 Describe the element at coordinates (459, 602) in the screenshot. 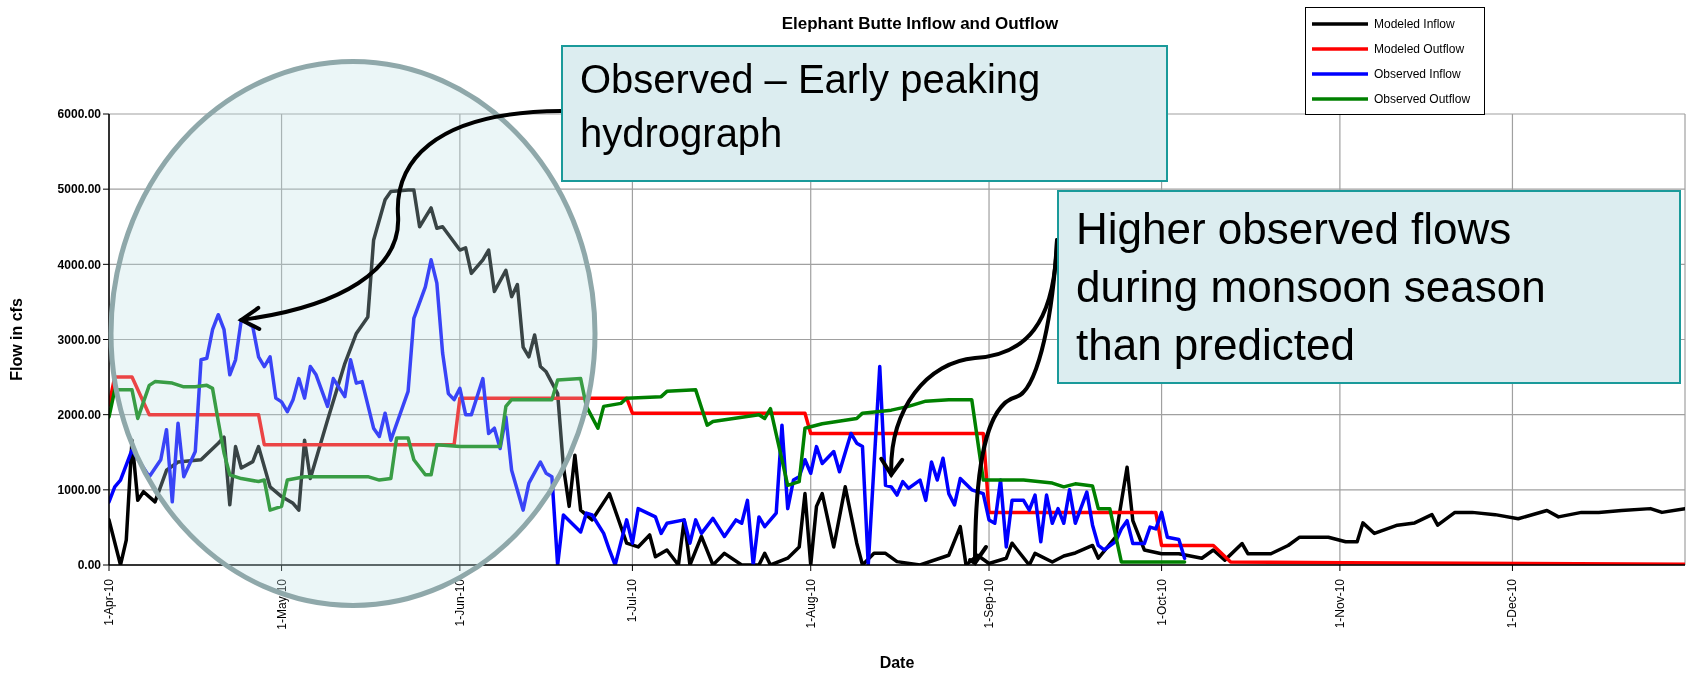

I see `x-tick-label: 1-Jun-10` at that location.